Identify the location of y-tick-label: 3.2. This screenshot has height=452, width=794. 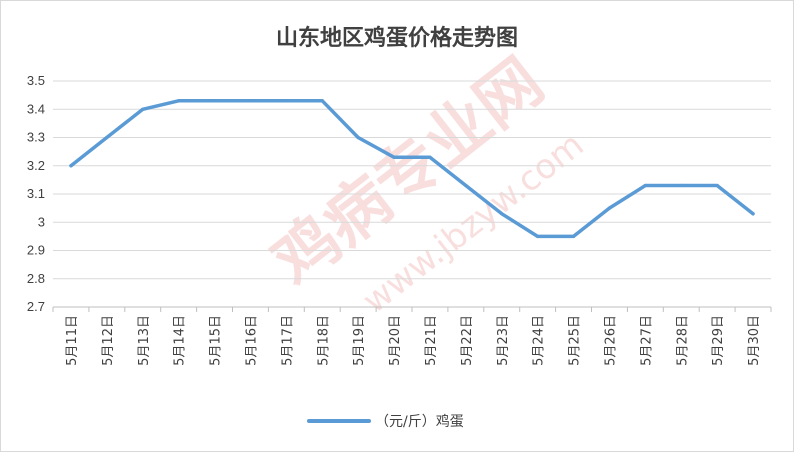
(36, 165).